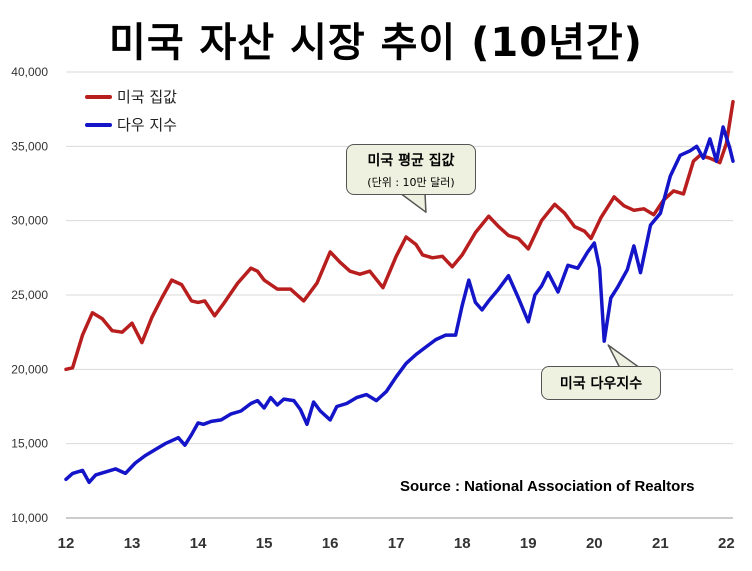  Describe the element at coordinates (66, 543) in the screenshot. I see `x-tick-label: 12` at that location.